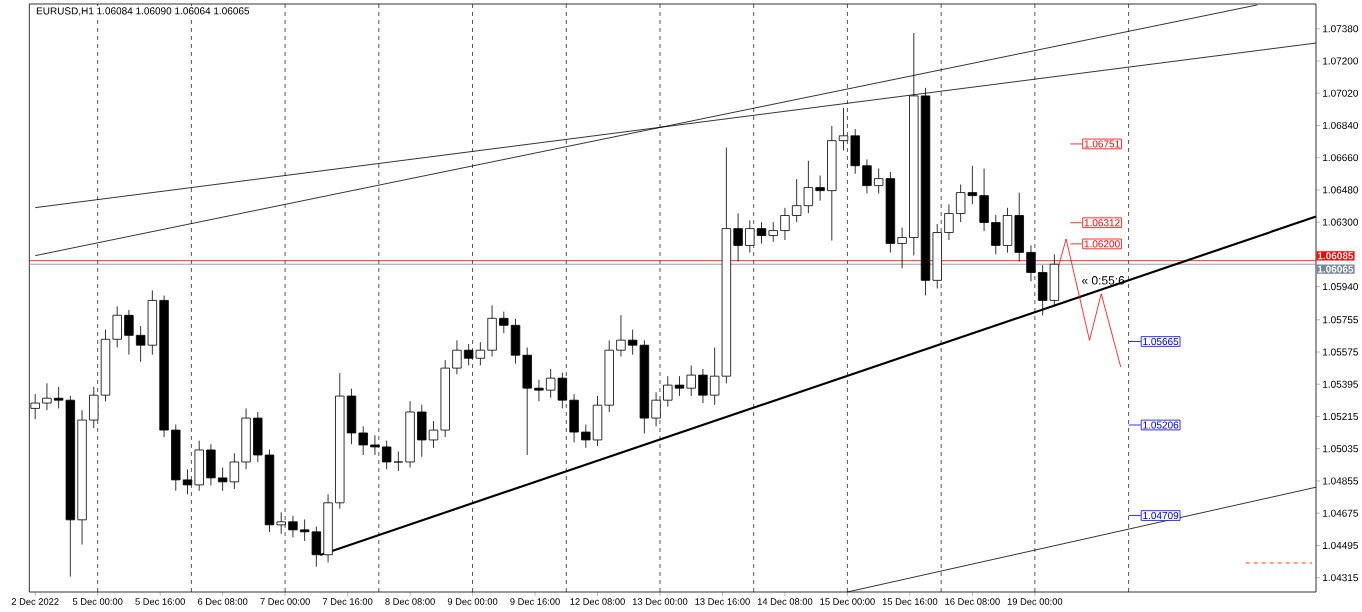  I want to click on y-tick-label: 1.05215, so click(1340, 416).